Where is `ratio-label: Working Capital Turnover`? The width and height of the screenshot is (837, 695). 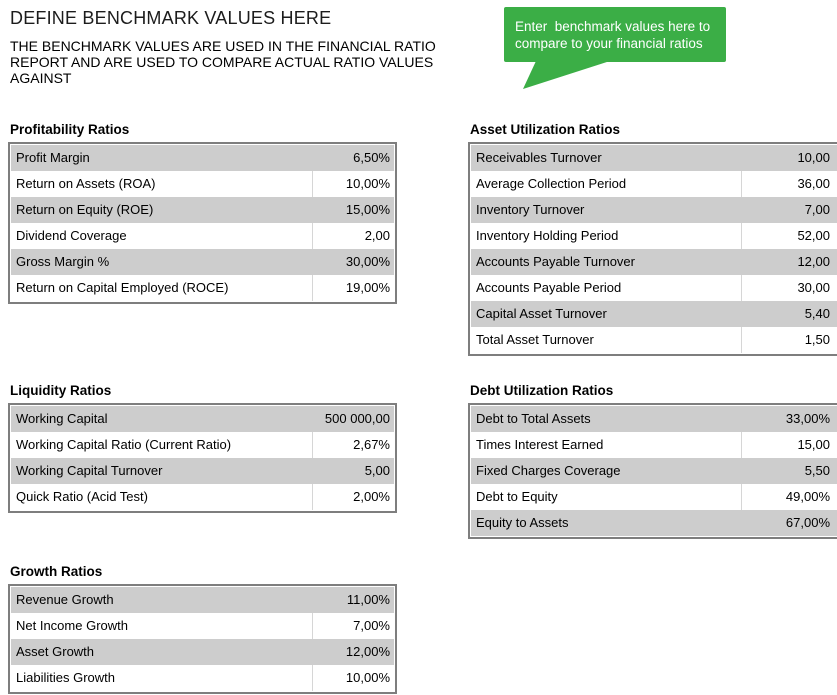 ratio-label: Working Capital Turnover is located at coordinates (89, 470).